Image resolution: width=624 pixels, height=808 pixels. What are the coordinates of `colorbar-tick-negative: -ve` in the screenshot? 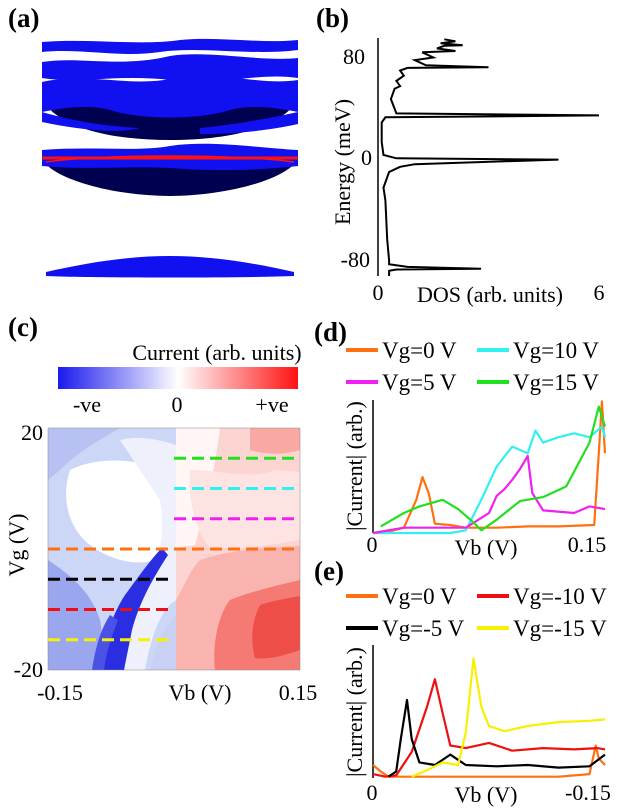 It's located at (87, 404).